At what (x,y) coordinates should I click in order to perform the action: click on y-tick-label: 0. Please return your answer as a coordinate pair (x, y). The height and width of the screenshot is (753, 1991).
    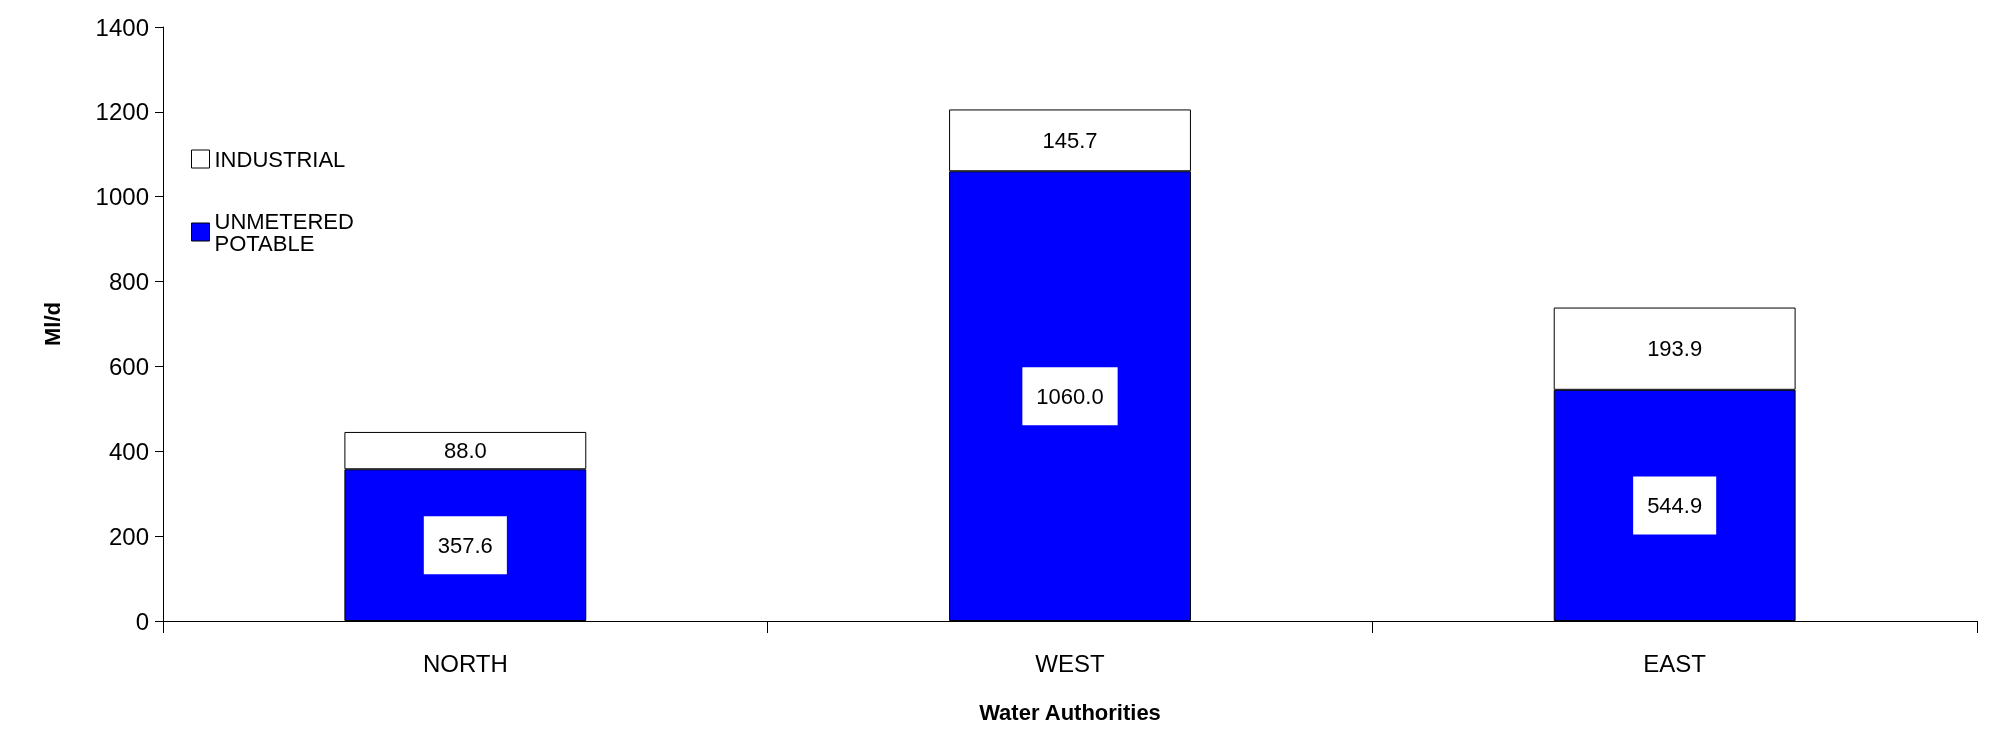
    Looking at the image, I should click on (142, 621).